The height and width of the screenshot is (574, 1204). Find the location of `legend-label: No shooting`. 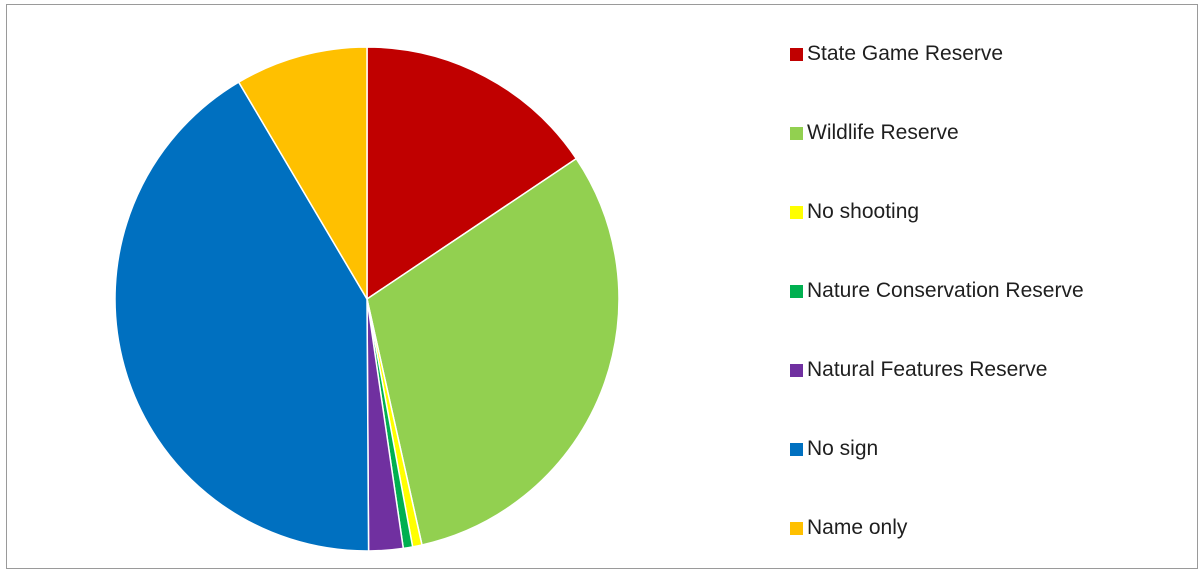

legend-label: No shooting is located at coordinates (863, 211).